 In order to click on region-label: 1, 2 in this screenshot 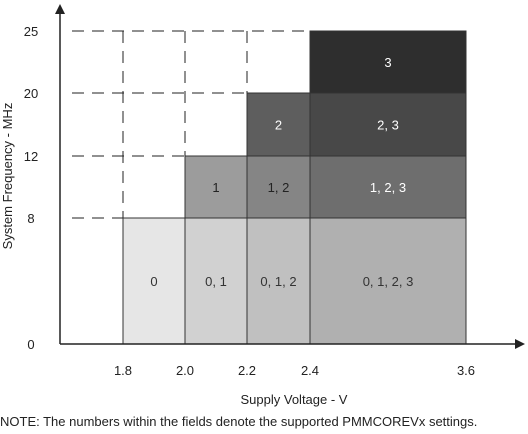, I will do `click(279, 187)`.